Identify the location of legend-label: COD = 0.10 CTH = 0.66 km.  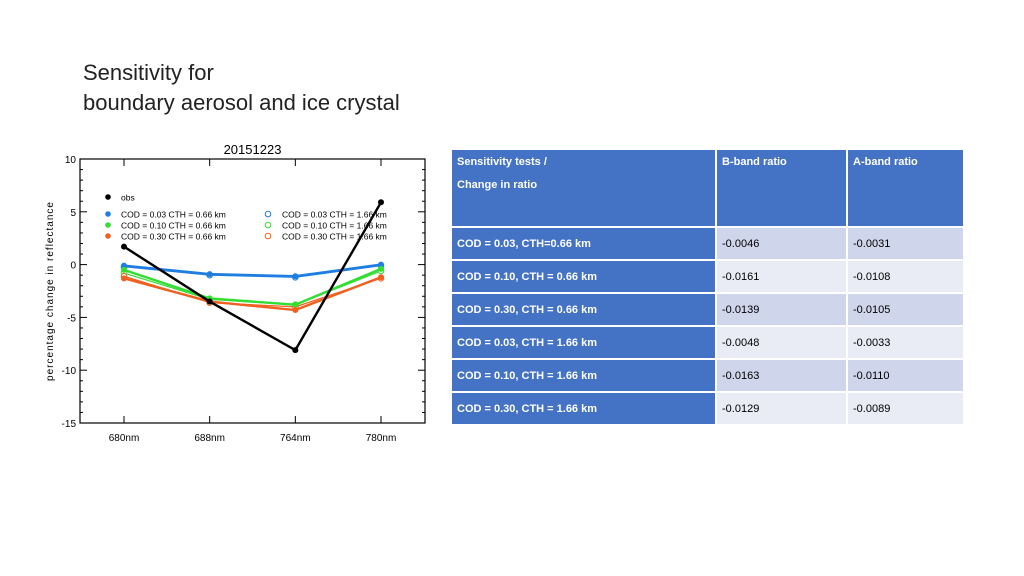
(173, 226).